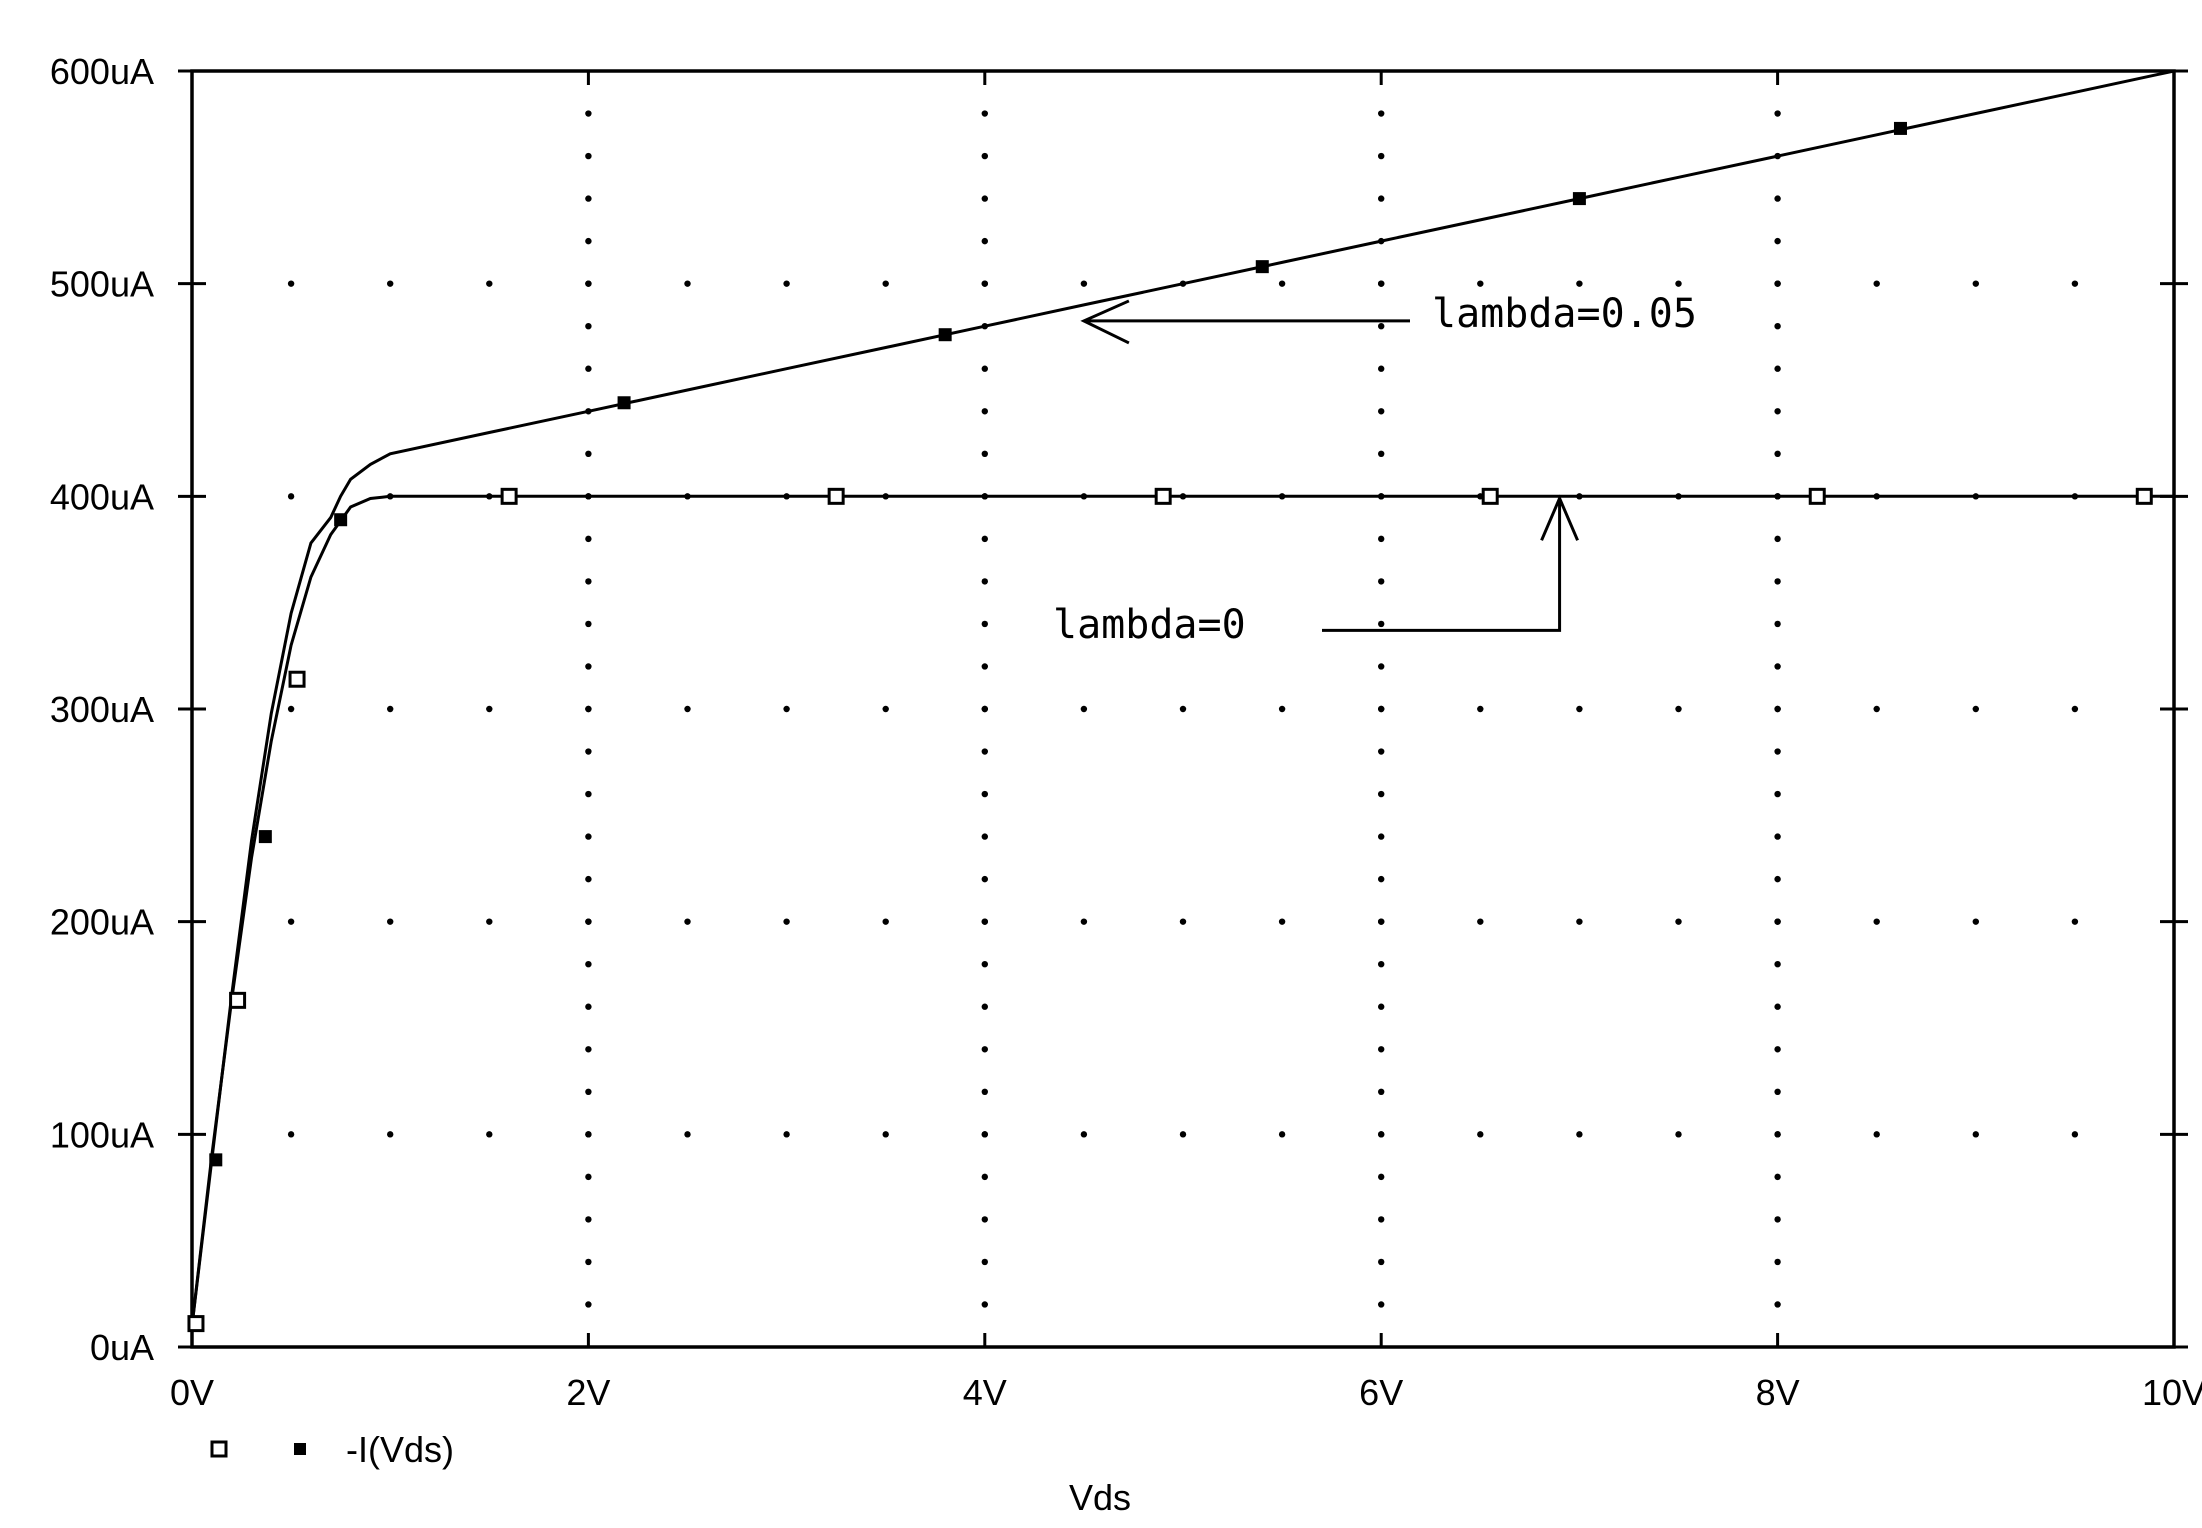 This screenshot has height=1528, width=2202. Describe the element at coordinates (300, 1449) in the screenshot. I see `legend-filled-square-icon` at that location.